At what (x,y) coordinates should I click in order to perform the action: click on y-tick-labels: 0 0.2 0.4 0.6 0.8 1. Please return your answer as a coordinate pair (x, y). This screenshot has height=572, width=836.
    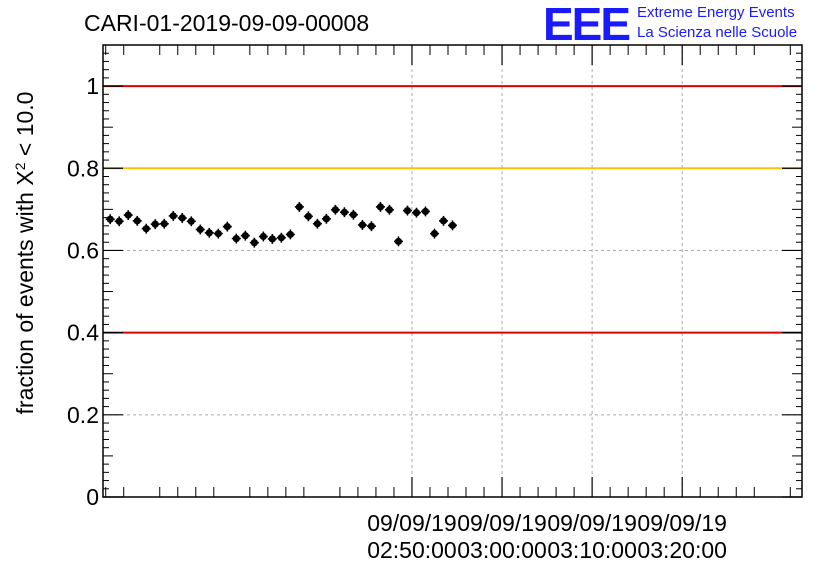
    Looking at the image, I should click on (83, 291).